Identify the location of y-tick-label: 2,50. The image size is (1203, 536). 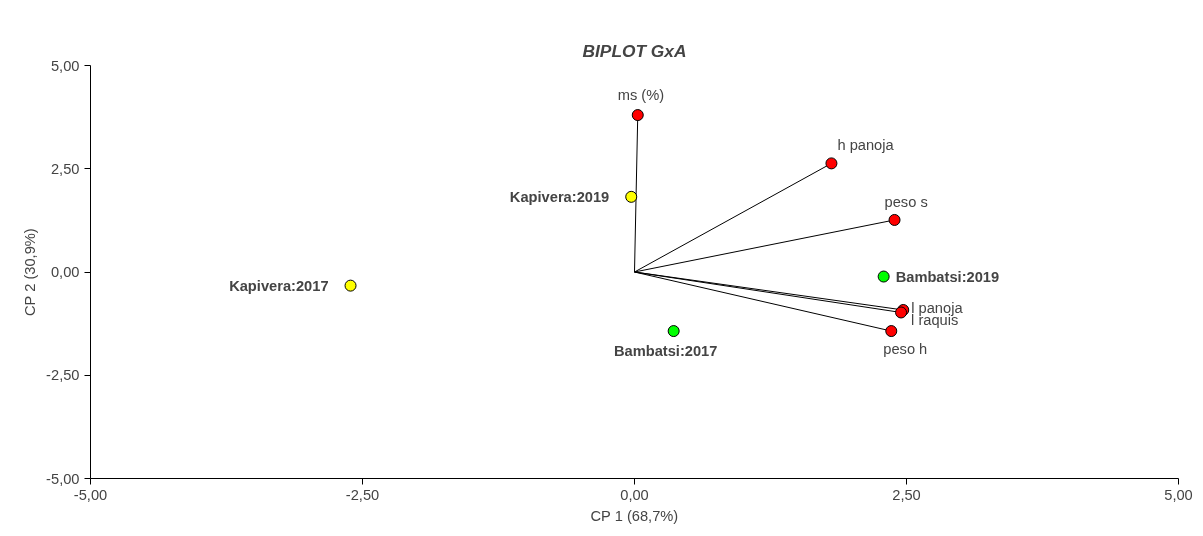
(65, 168).